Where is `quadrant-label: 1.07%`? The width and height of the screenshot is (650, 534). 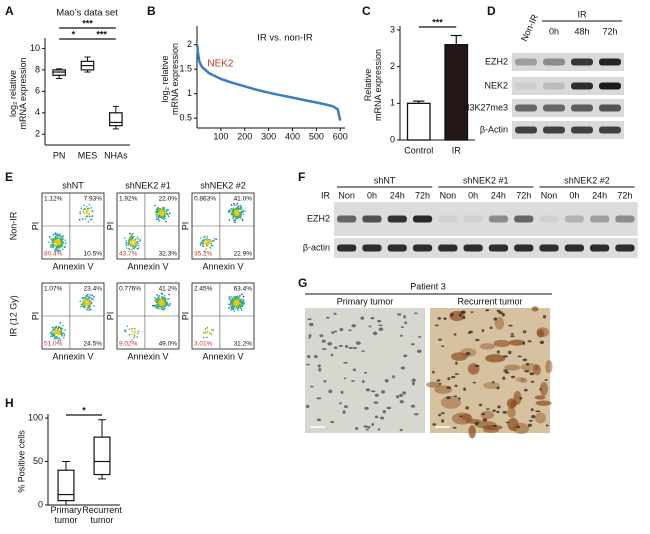 quadrant-label: 1.07% is located at coordinates (53, 289).